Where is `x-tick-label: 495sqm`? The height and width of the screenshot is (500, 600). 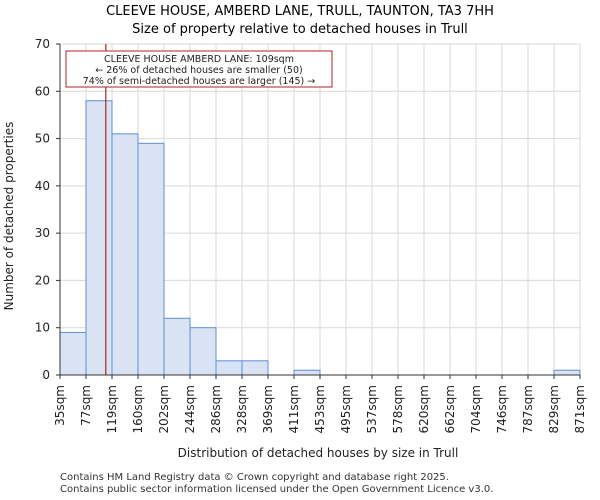
x-tick-label: 495sqm is located at coordinates (346, 409).